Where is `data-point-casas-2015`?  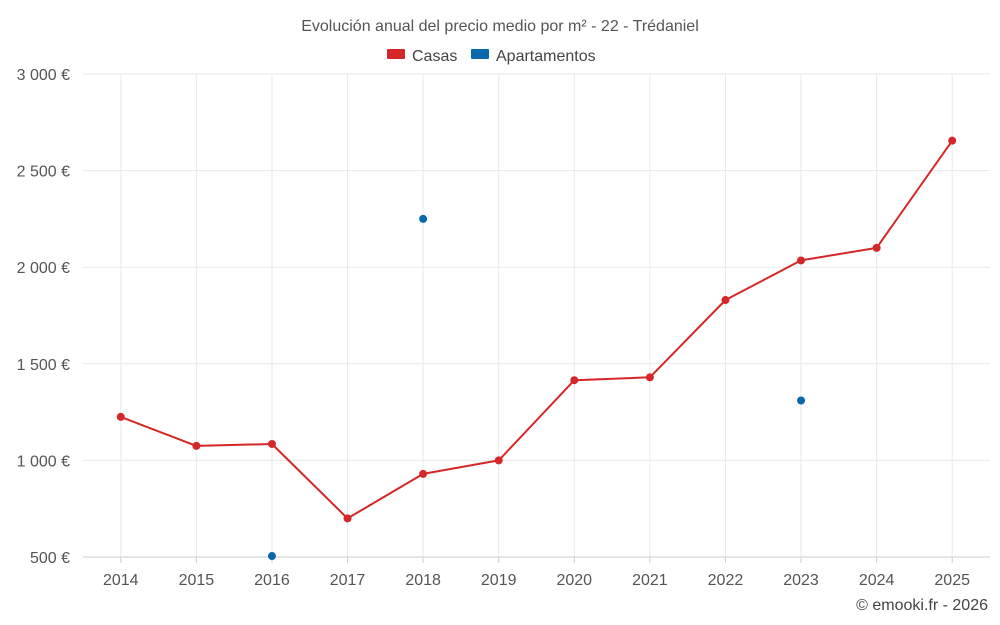 data-point-casas-2015 is located at coordinates (196, 445).